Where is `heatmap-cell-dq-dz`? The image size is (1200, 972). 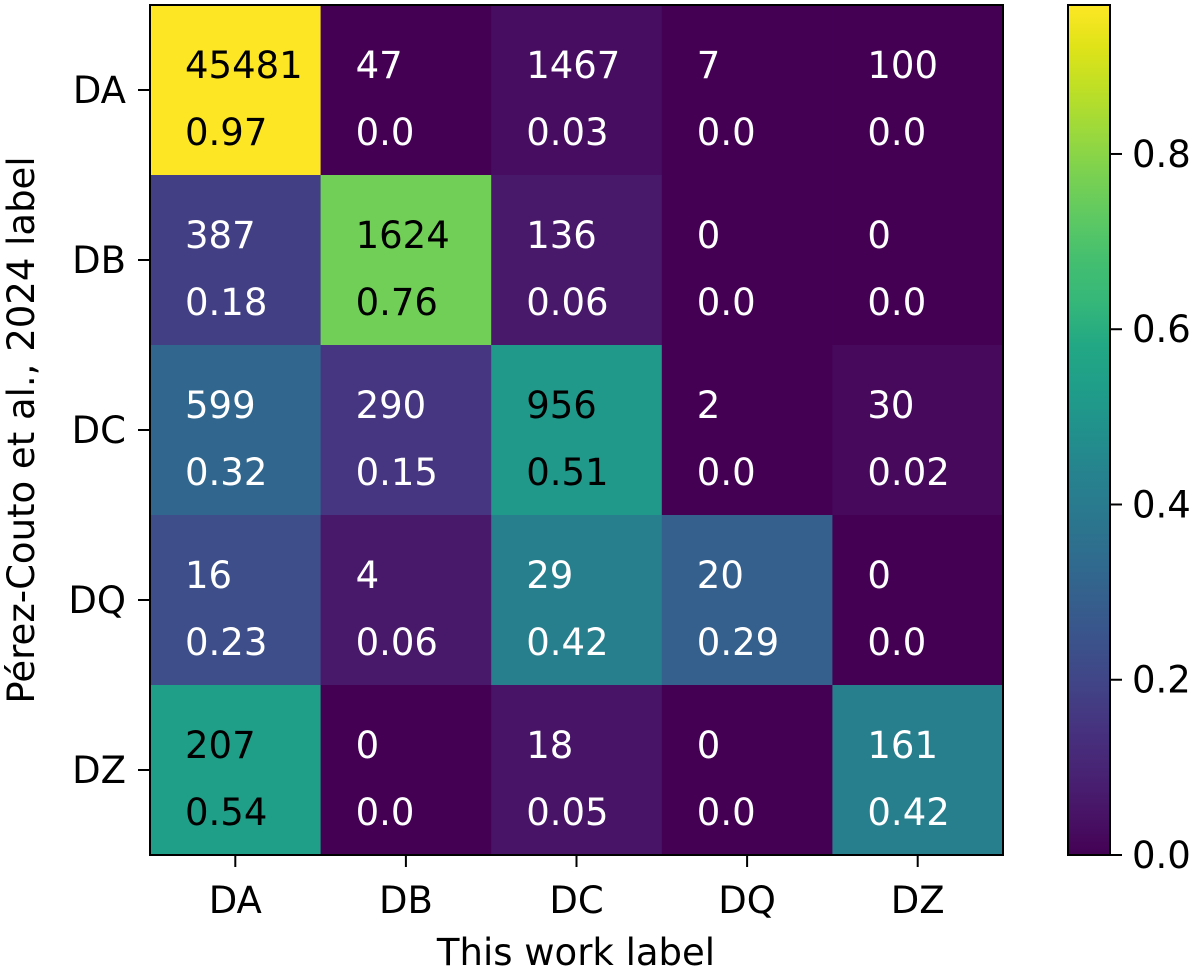
heatmap-cell-dq-dz is located at coordinates (918, 600).